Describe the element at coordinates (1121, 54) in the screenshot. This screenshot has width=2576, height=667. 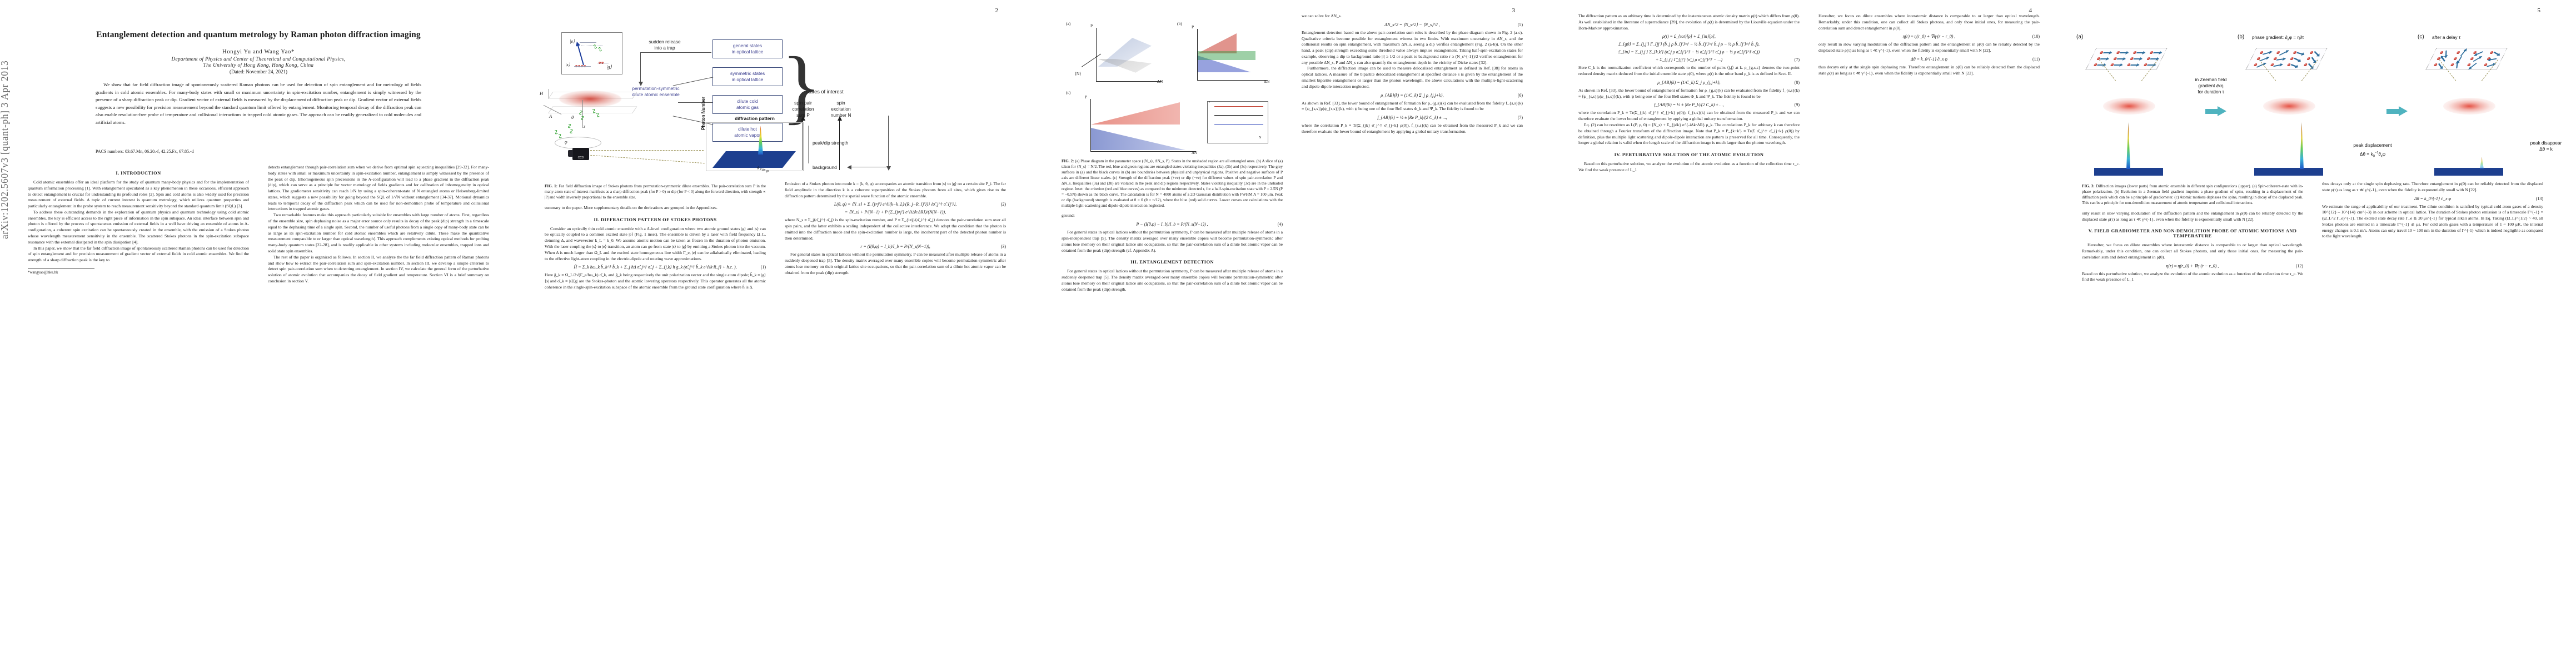
I see `figure-2-panel-a-axes: P ΔN ⟨N⟩` at that location.